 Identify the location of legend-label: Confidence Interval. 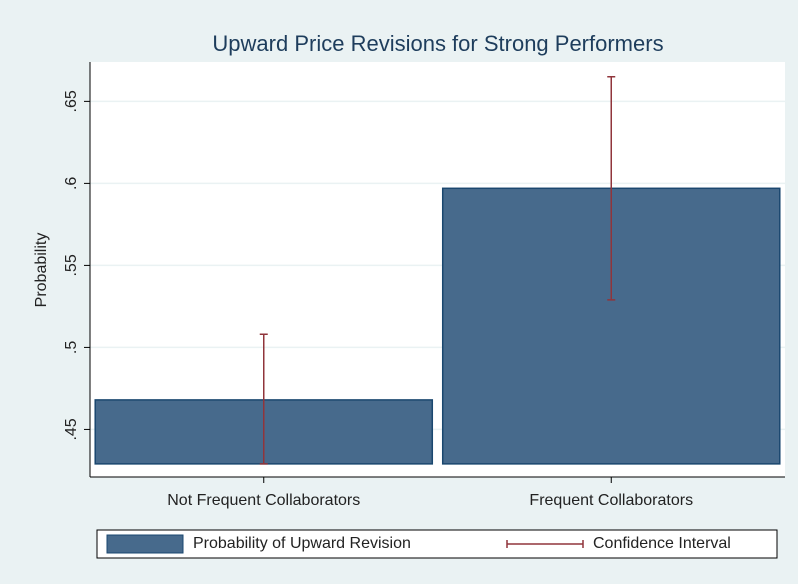
(662, 543).